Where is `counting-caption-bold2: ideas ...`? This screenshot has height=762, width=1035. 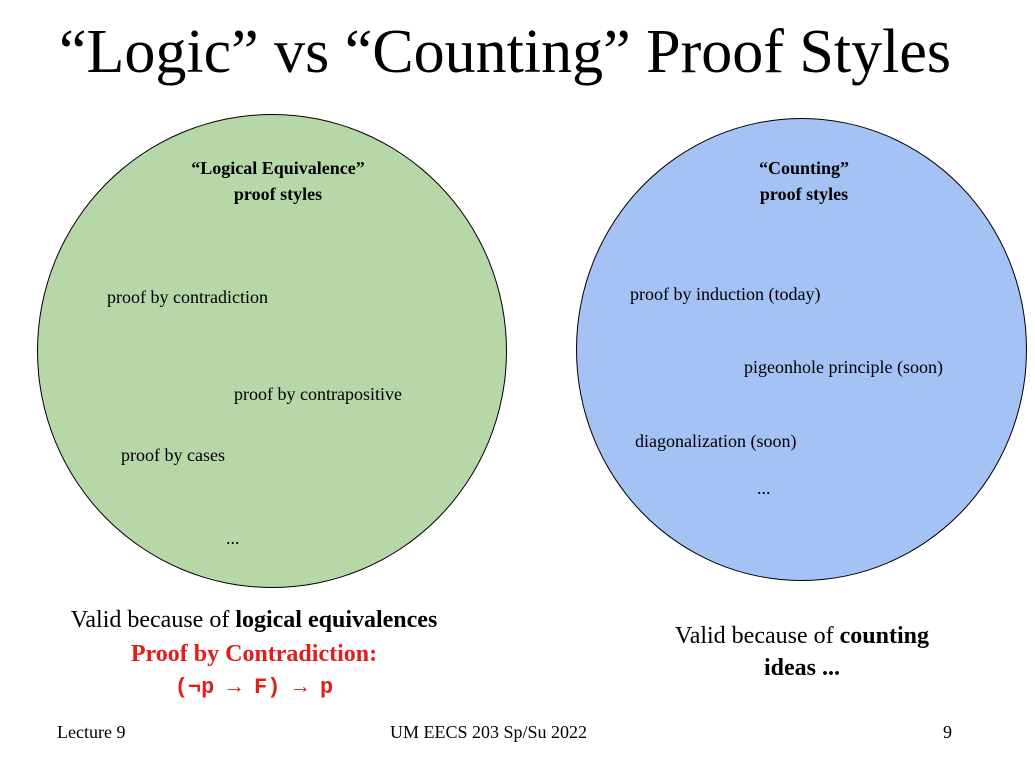 counting-caption-bold2: ideas ... is located at coordinates (801, 668).